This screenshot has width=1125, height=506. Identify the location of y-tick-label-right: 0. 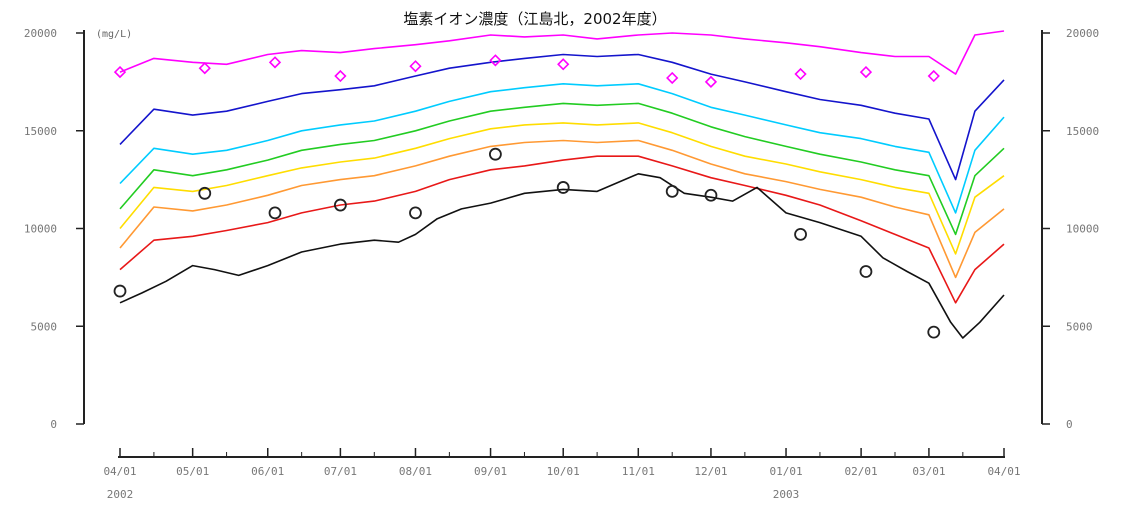
(1069, 424).